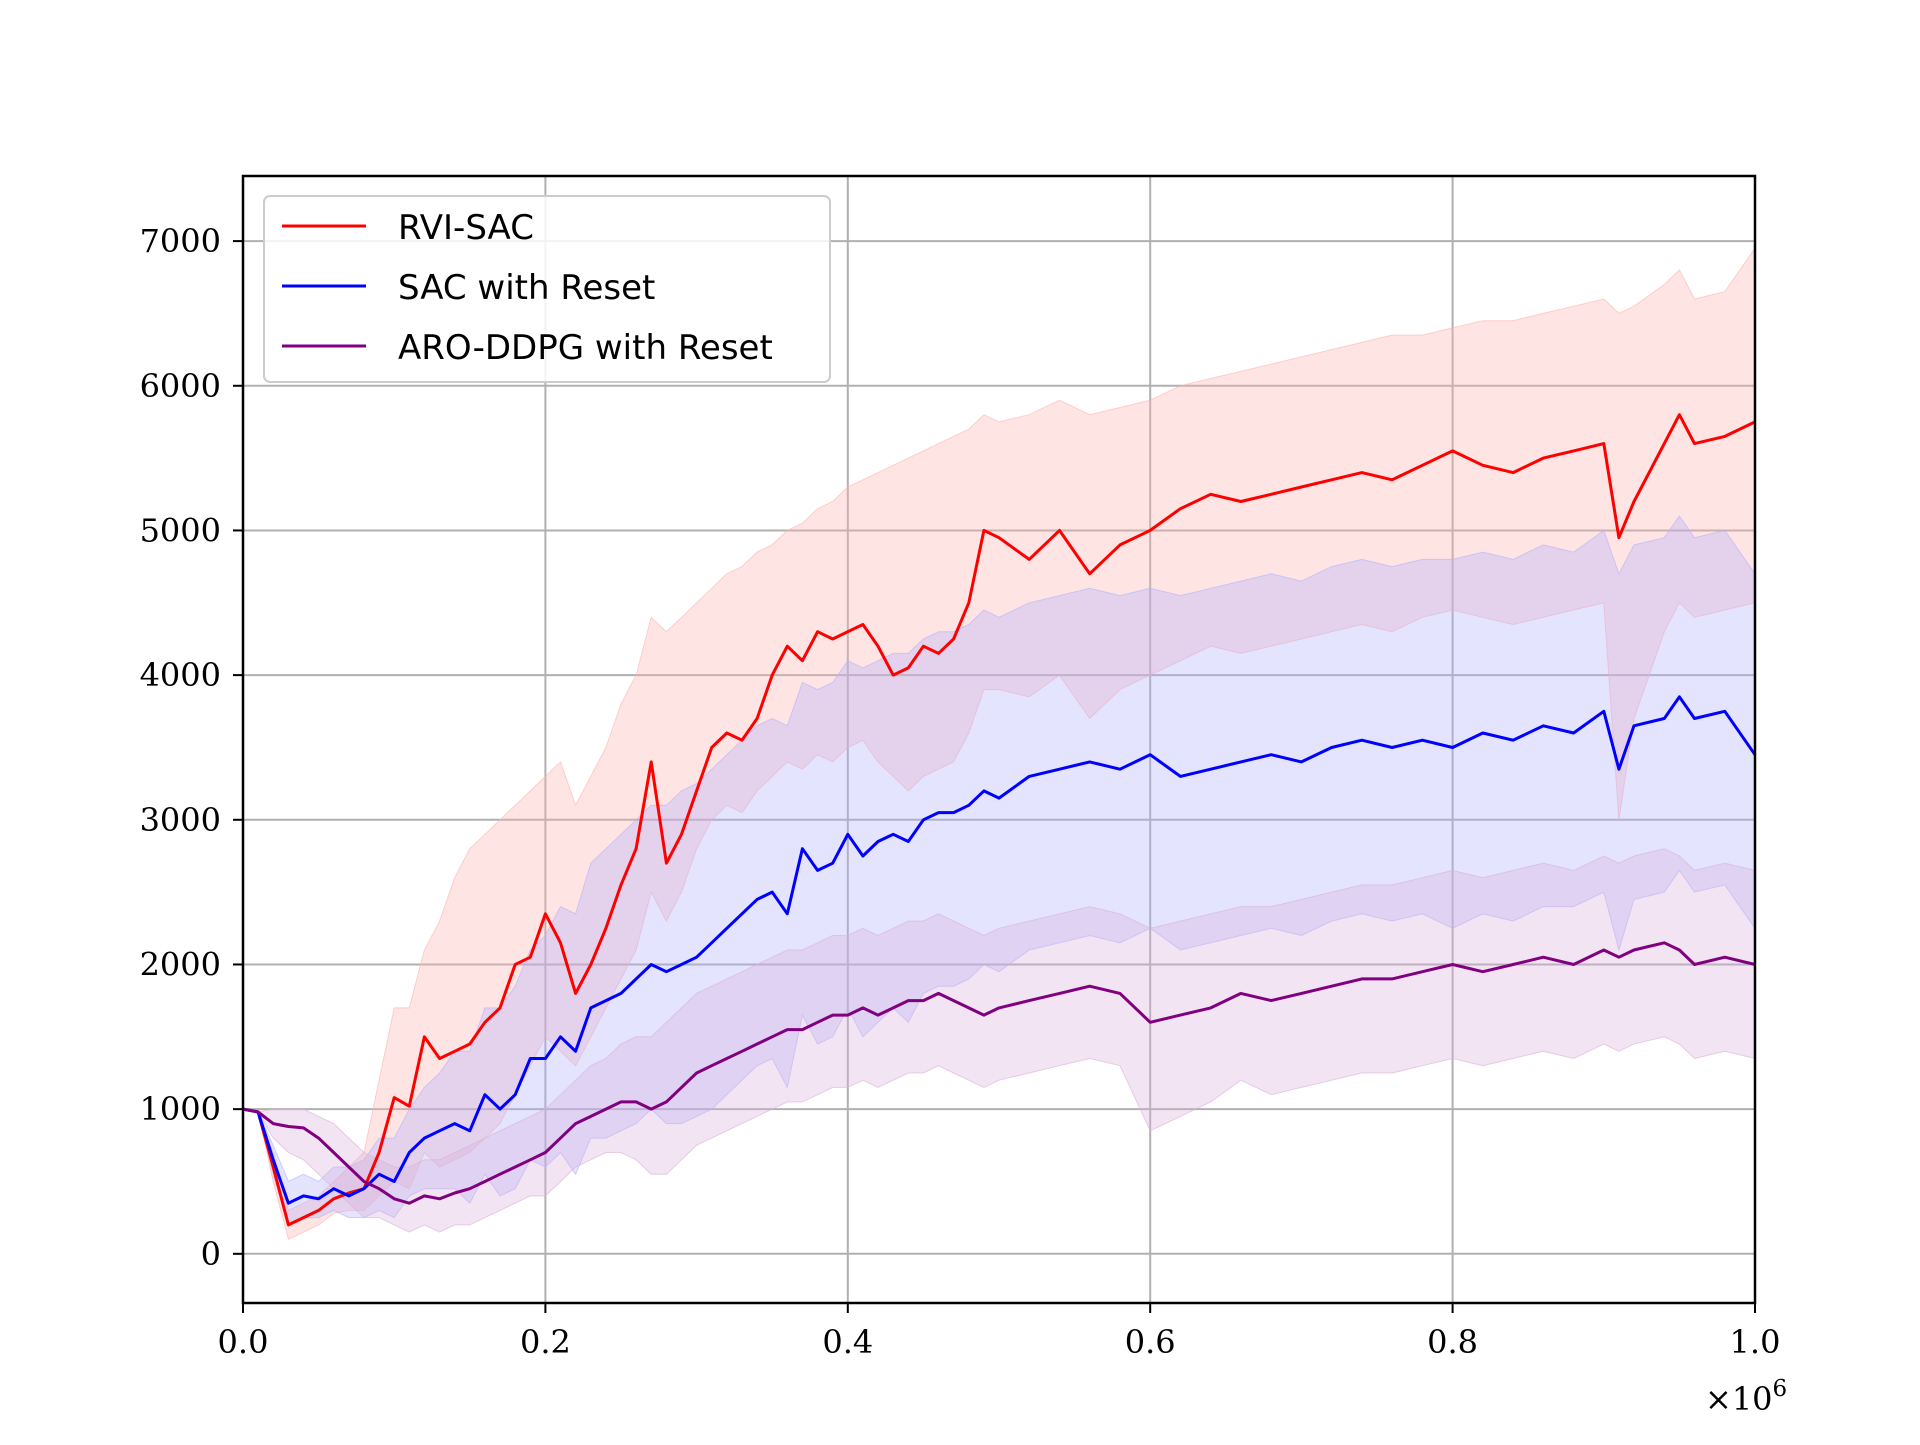  Describe the element at coordinates (1755, 1342) in the screenshot. I see `x-tick-label: 1.0` at that location.